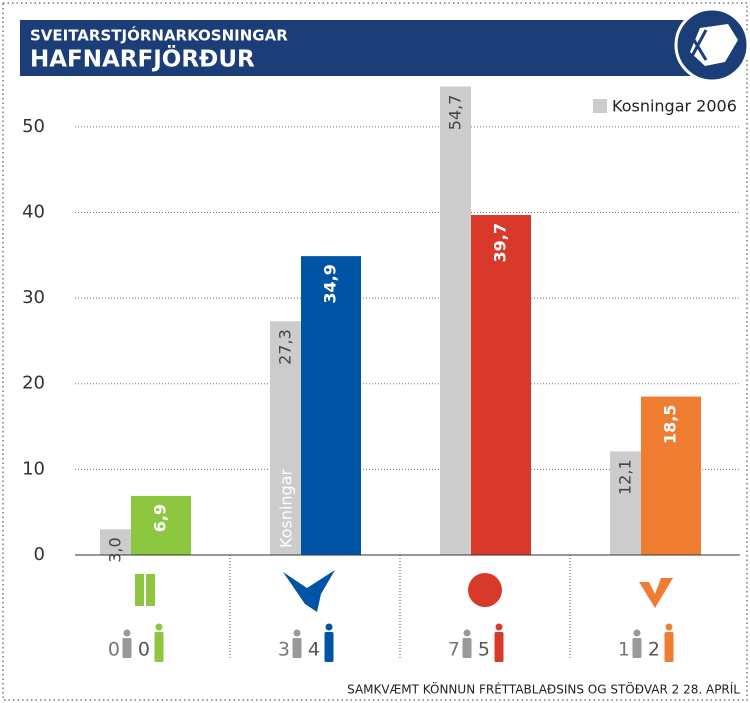  I want to click on value-label: 12,1, so click(625, 477).